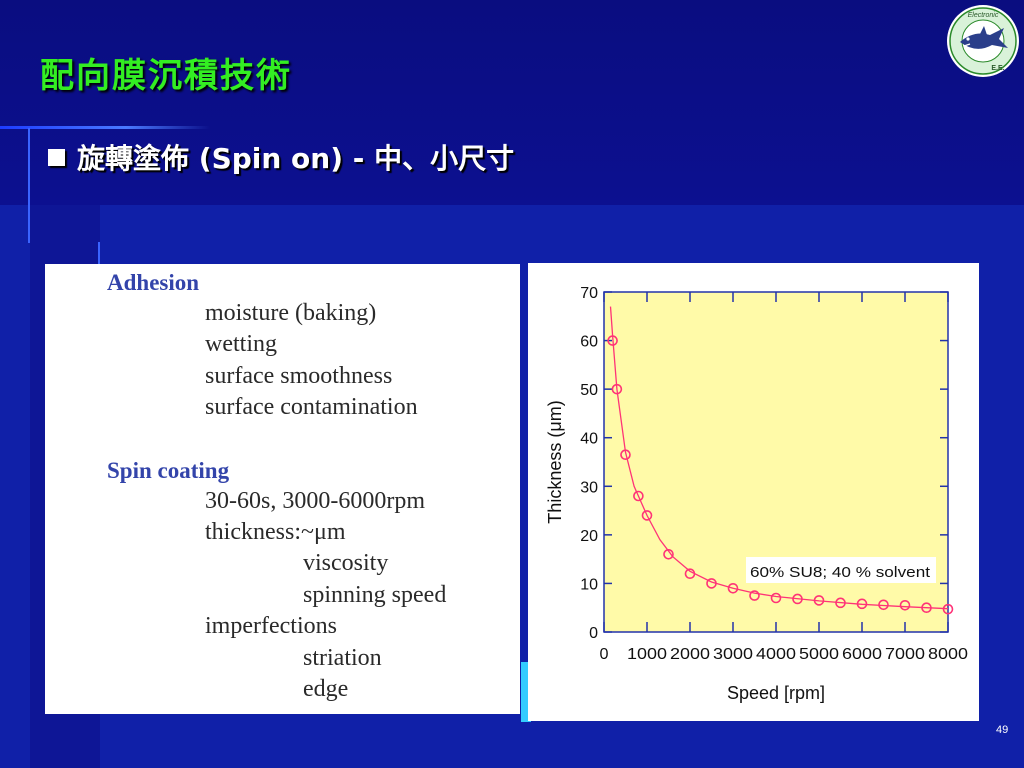  Describe the element at coordinates (604, 654) in the screenshot. I see `x-tick-label: 0` at that location.